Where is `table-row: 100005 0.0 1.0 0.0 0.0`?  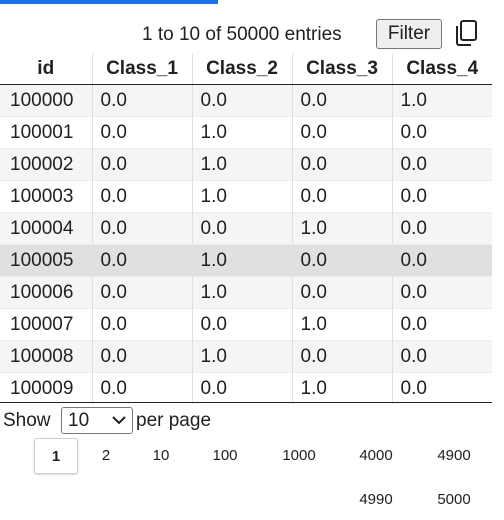 table-row: 100005 0.0 1.0 0.0 0.0 is located at coordinates (246, 260).